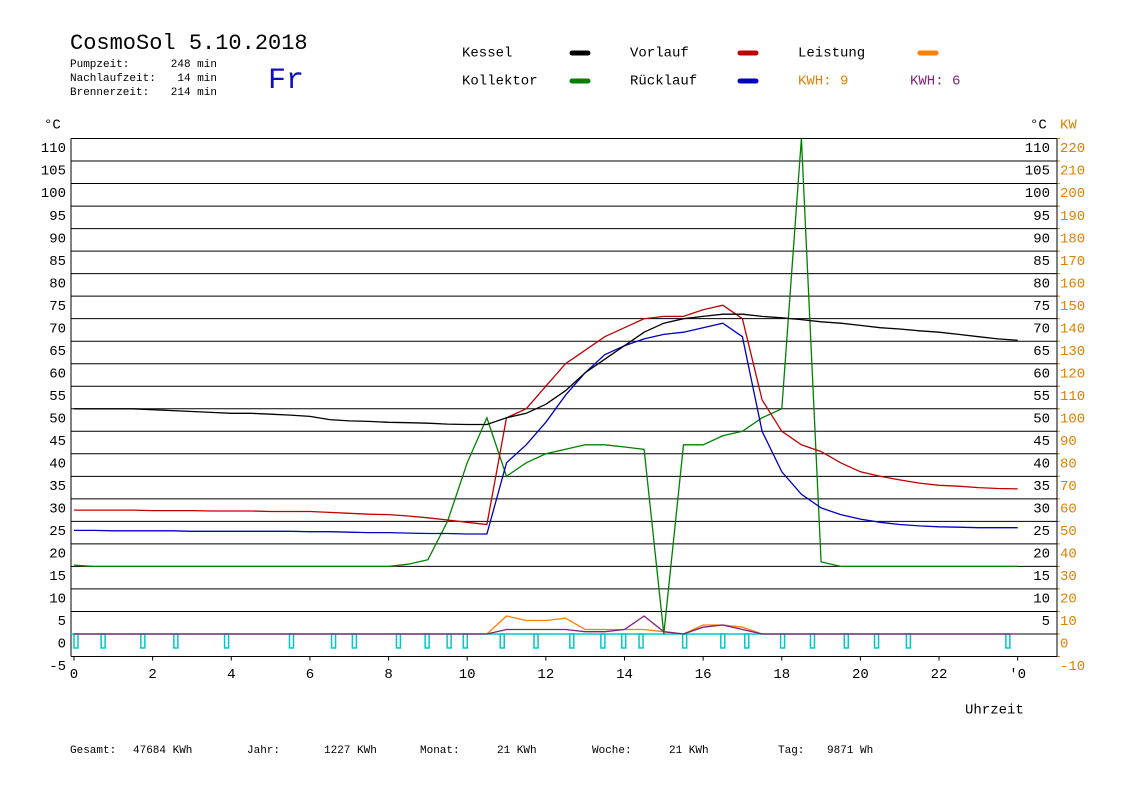 This screenshot has width=1148, height=812. I want to click on x-tick-label: 2, so click(152, 675).